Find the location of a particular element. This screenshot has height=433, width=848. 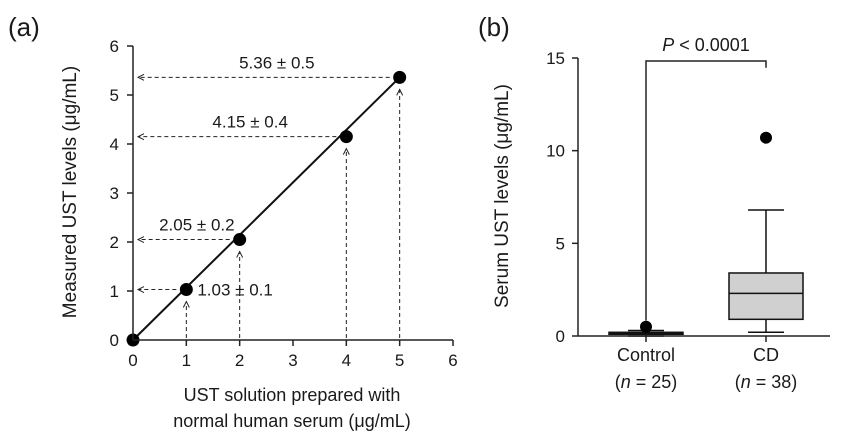

point-annotation: 1.03 ± 0.1 is located at coordinates (234, 290).